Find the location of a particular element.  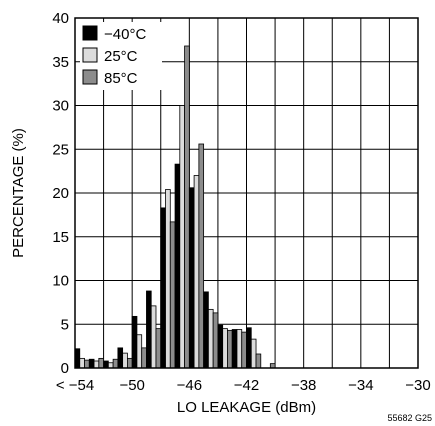

x-tick-label: −50 is located at coordinates (131, 385).